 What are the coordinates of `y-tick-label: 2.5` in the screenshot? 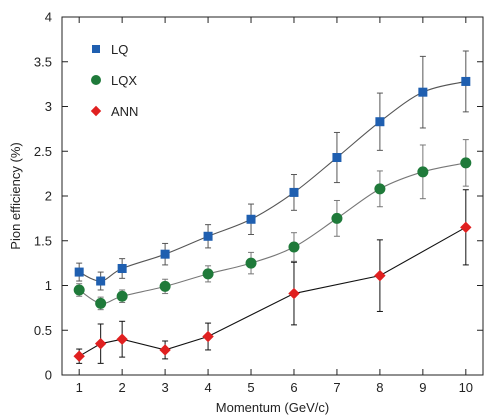 It's located at (43, 151).